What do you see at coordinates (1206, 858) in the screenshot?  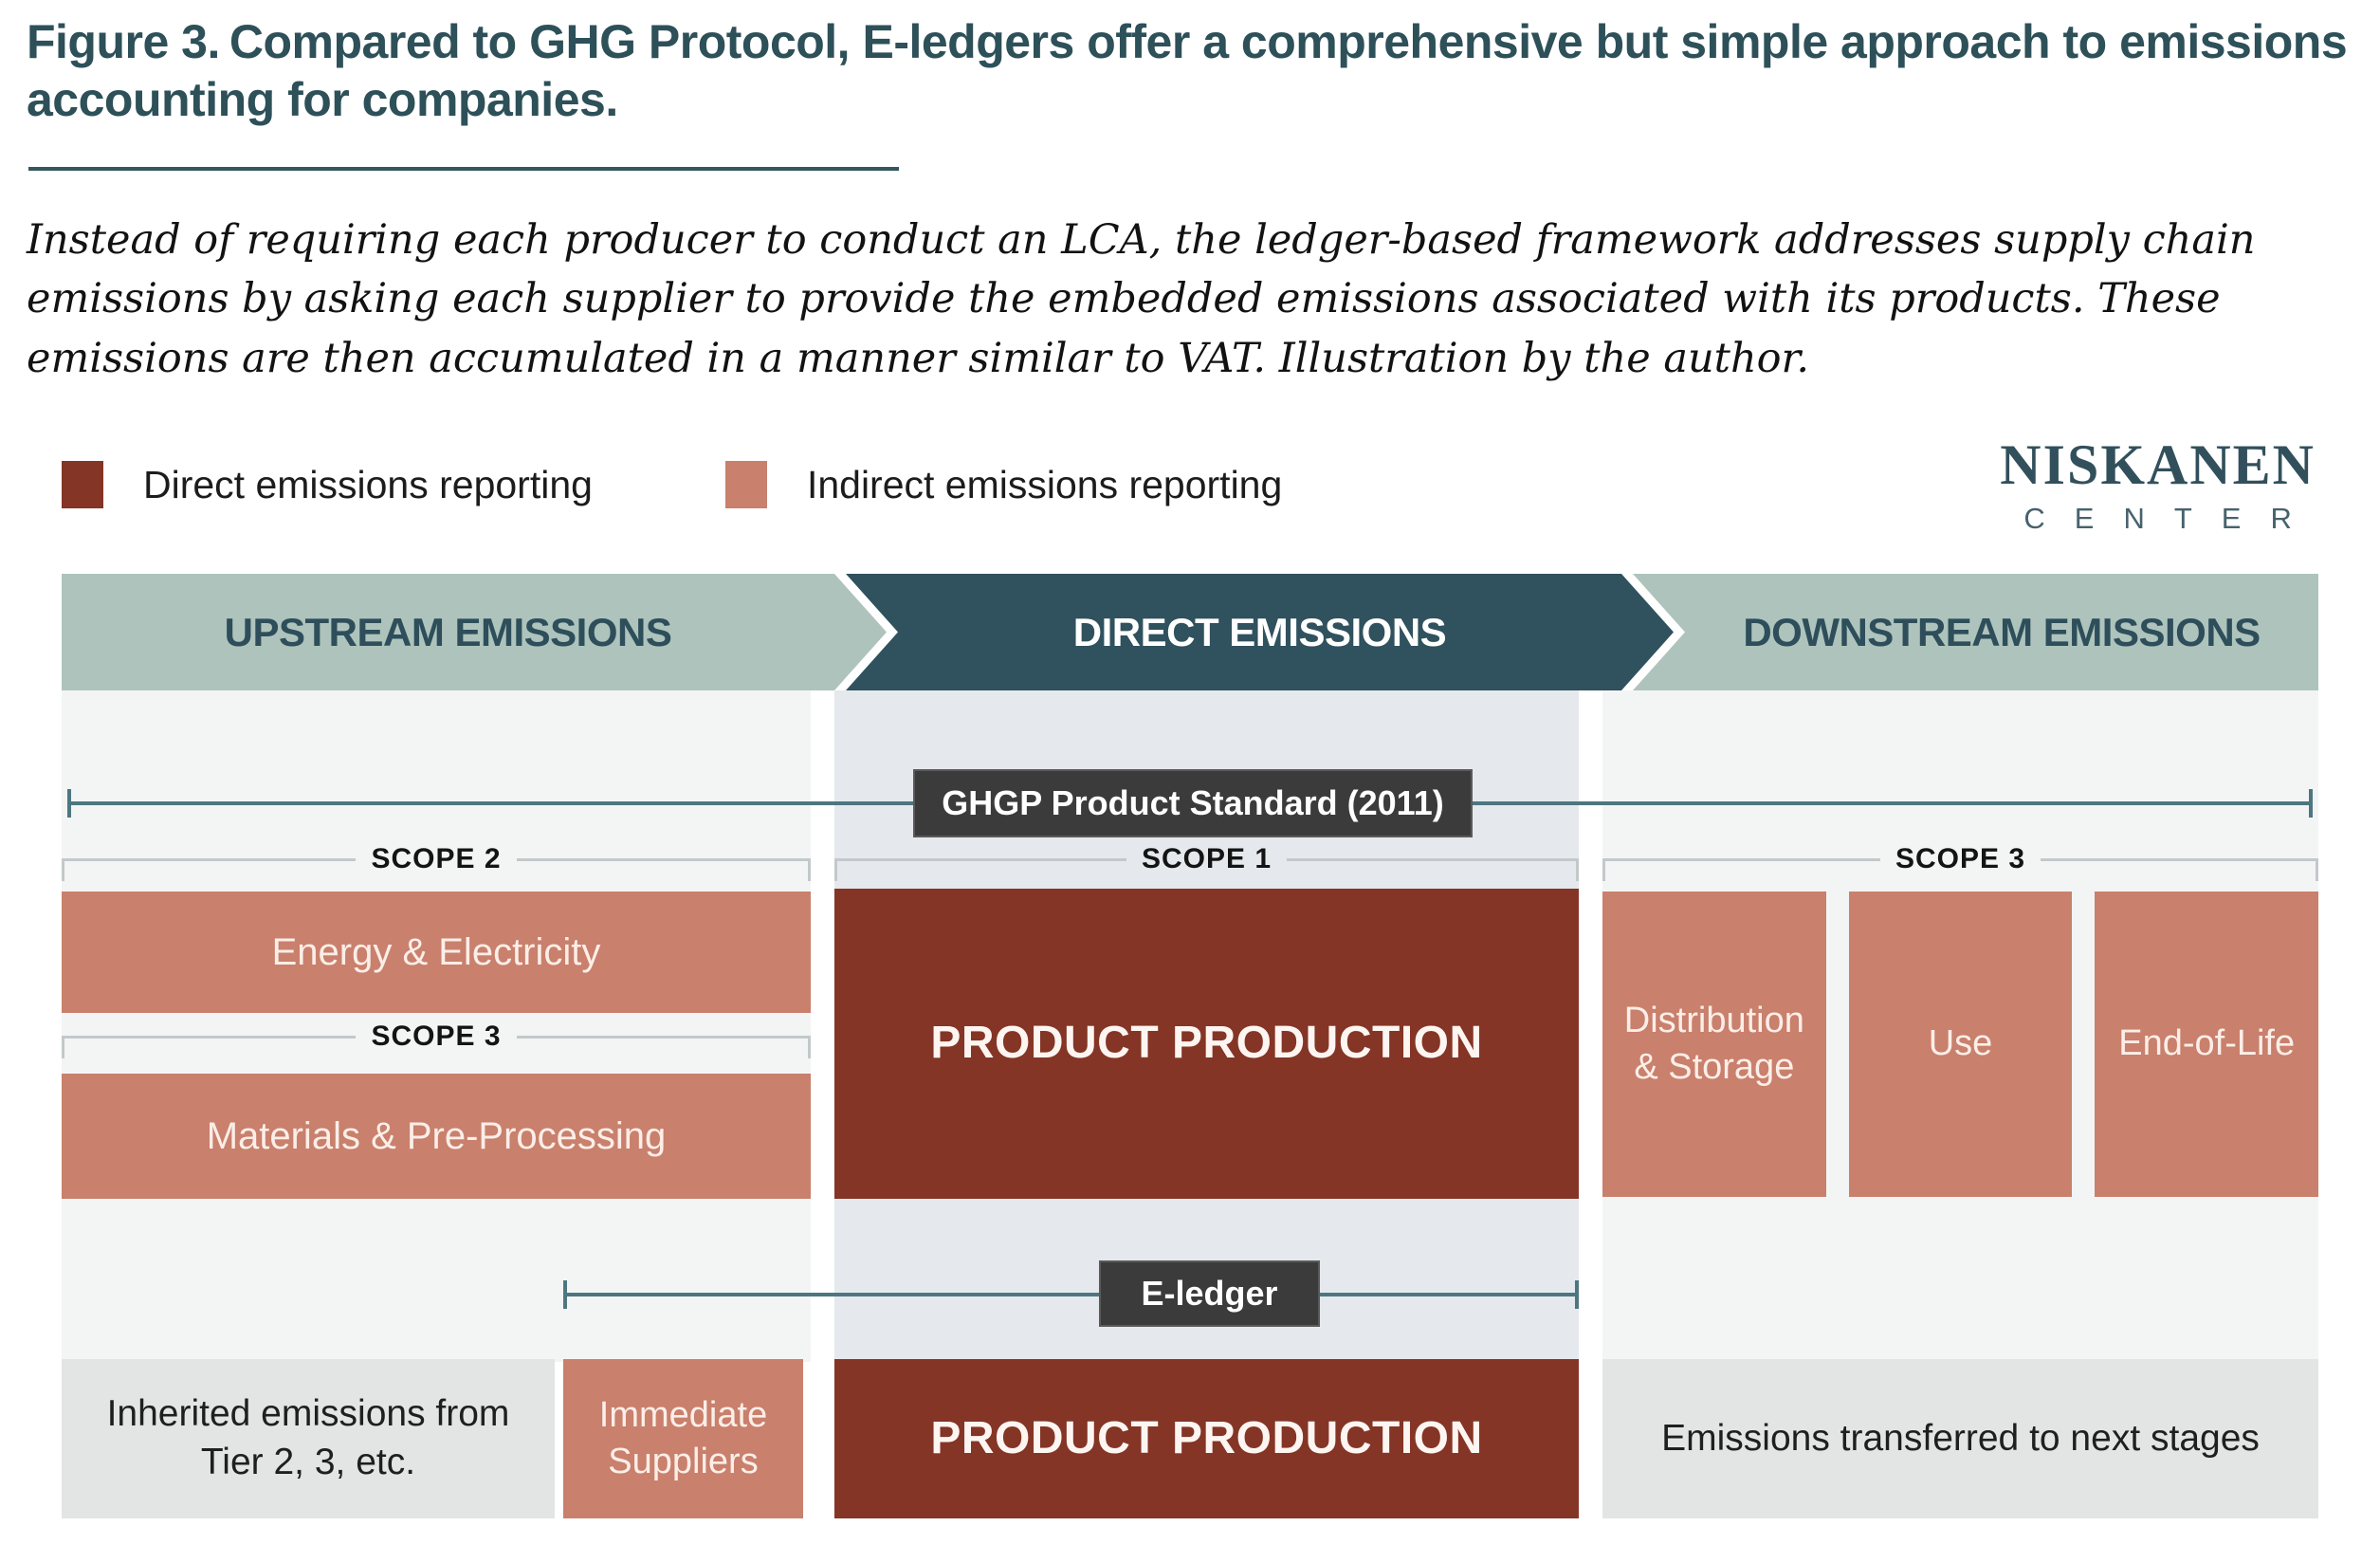 I see `scope-1-label: SCOPE 1` at bounding box center [1206, 858].